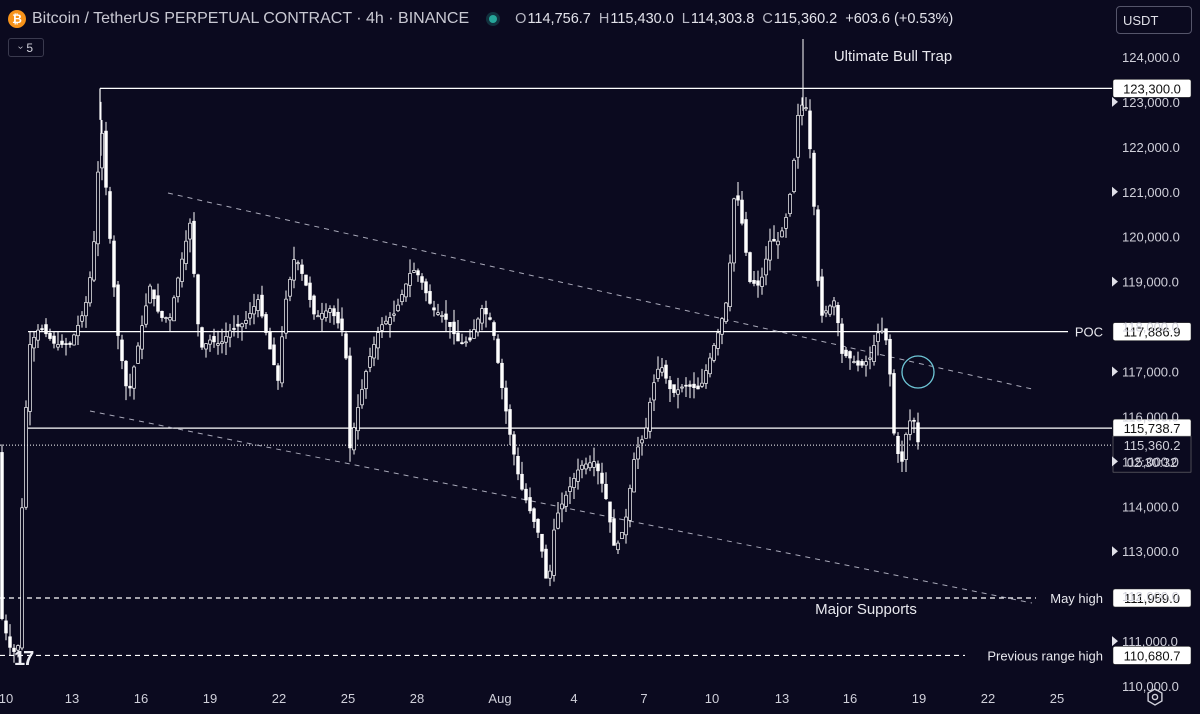 The width and height of the screenshot is (1200, 714). Describe the element at coordinates (918, 372) in the screenshot. I see `highlight-circle` at that location.